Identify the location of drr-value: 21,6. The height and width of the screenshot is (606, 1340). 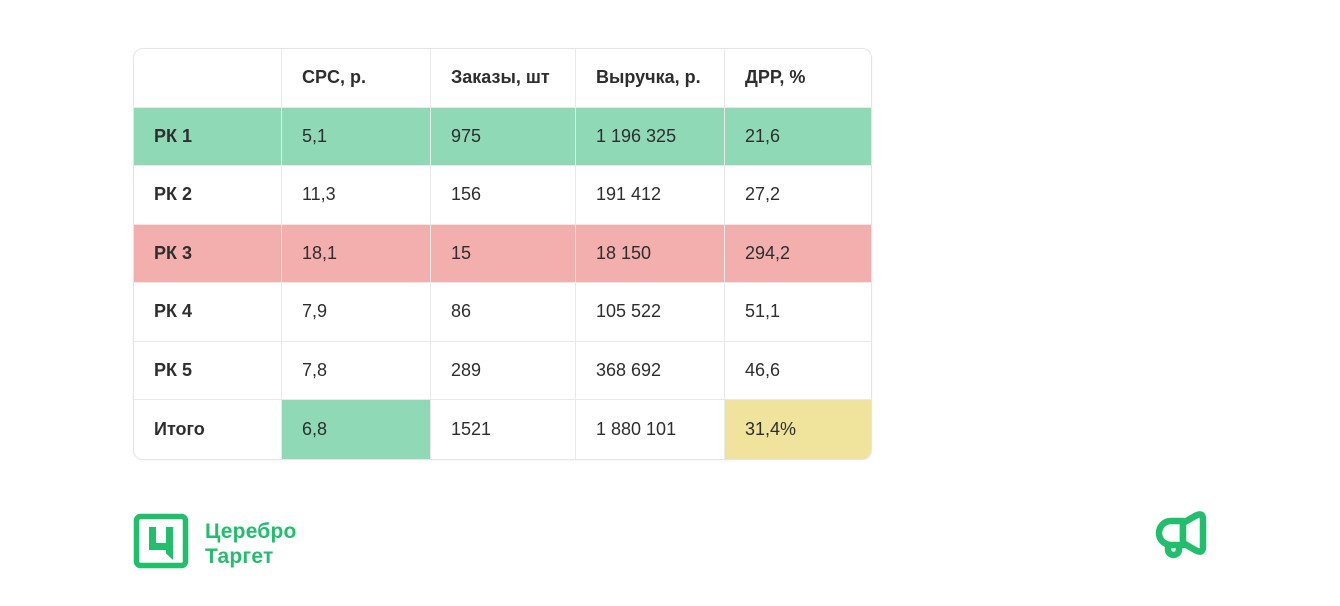
(798, 136).